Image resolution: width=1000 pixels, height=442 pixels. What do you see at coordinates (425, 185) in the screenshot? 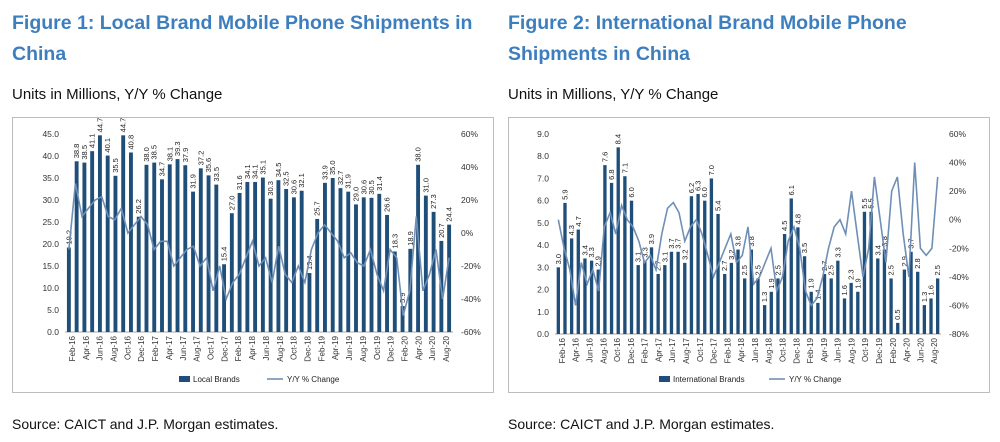
I see `data-label: 31.0` at bounding box center [425, 185].